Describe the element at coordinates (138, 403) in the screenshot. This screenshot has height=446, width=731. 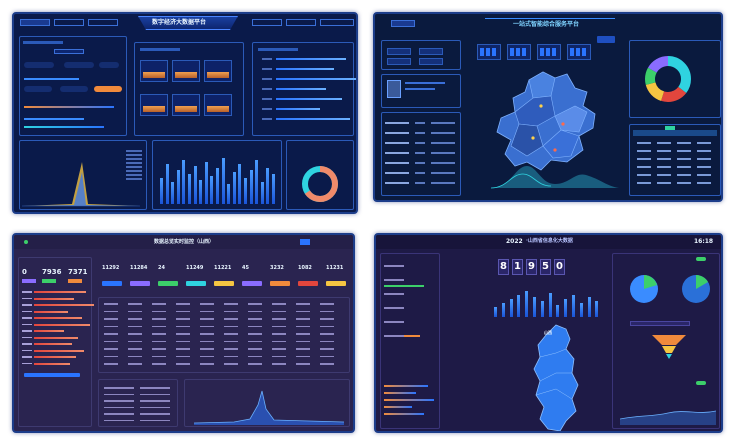
I see `bottom-list` at that location.